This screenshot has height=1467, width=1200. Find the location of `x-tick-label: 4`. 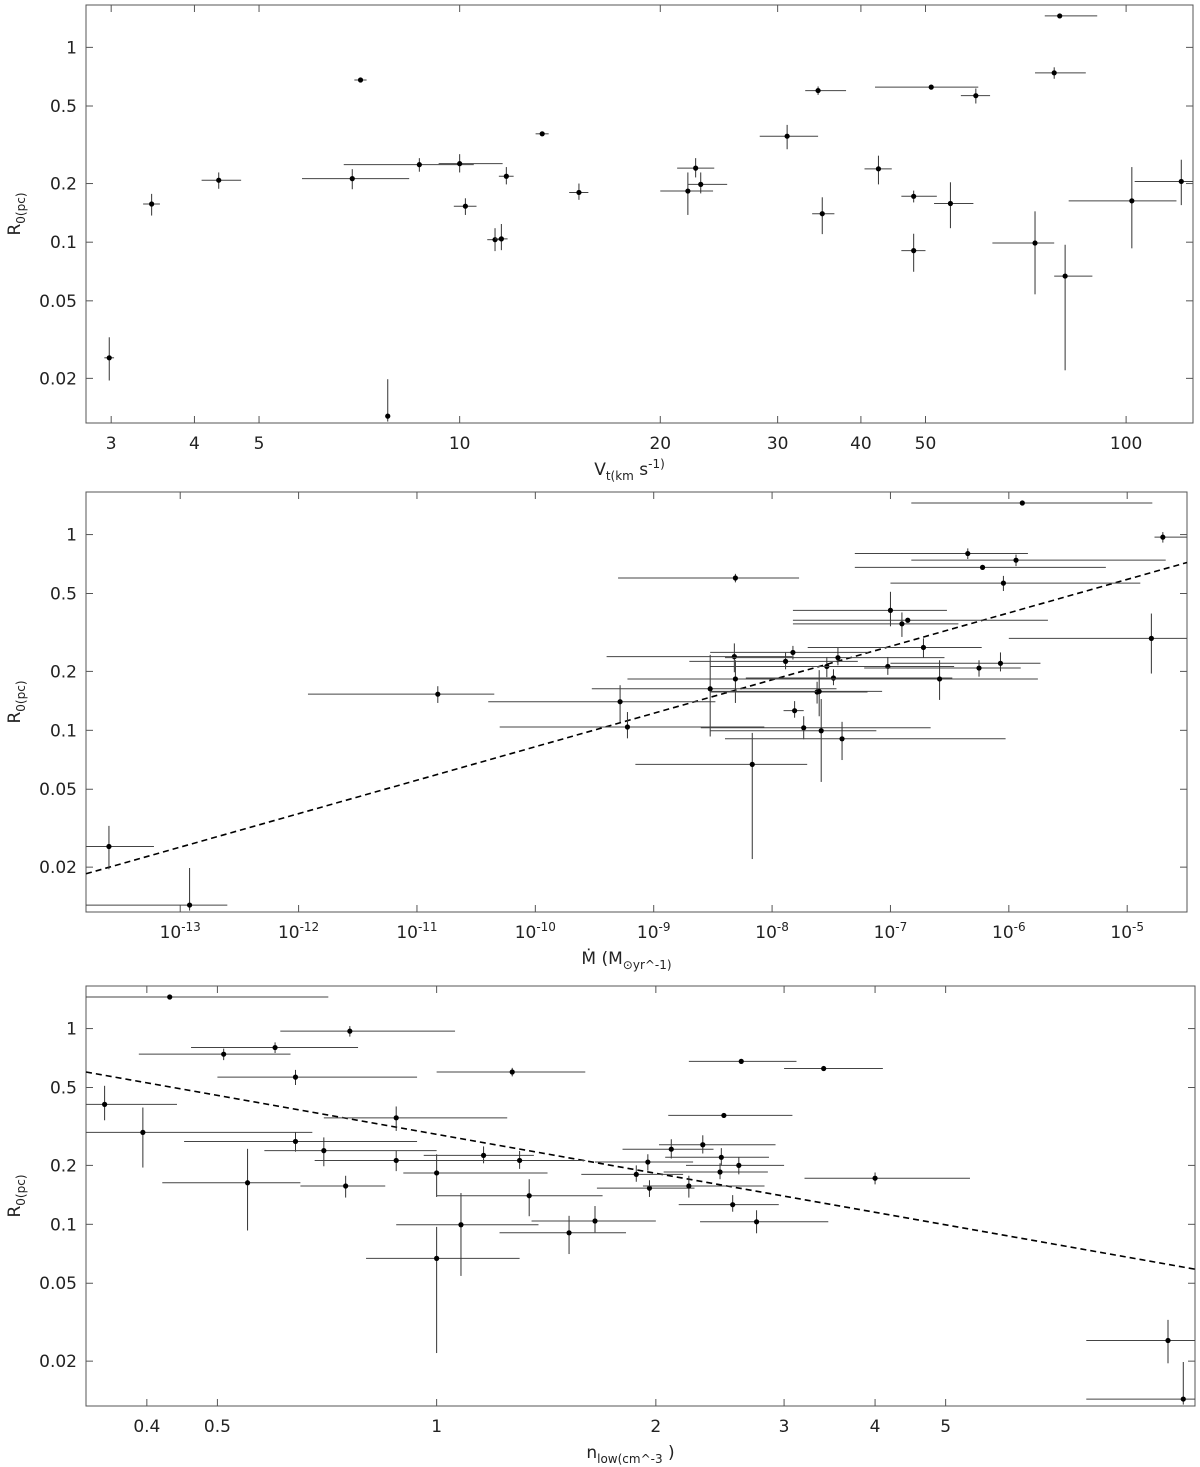

x-tick-label: 4 is located at coordinates (875, 1427).